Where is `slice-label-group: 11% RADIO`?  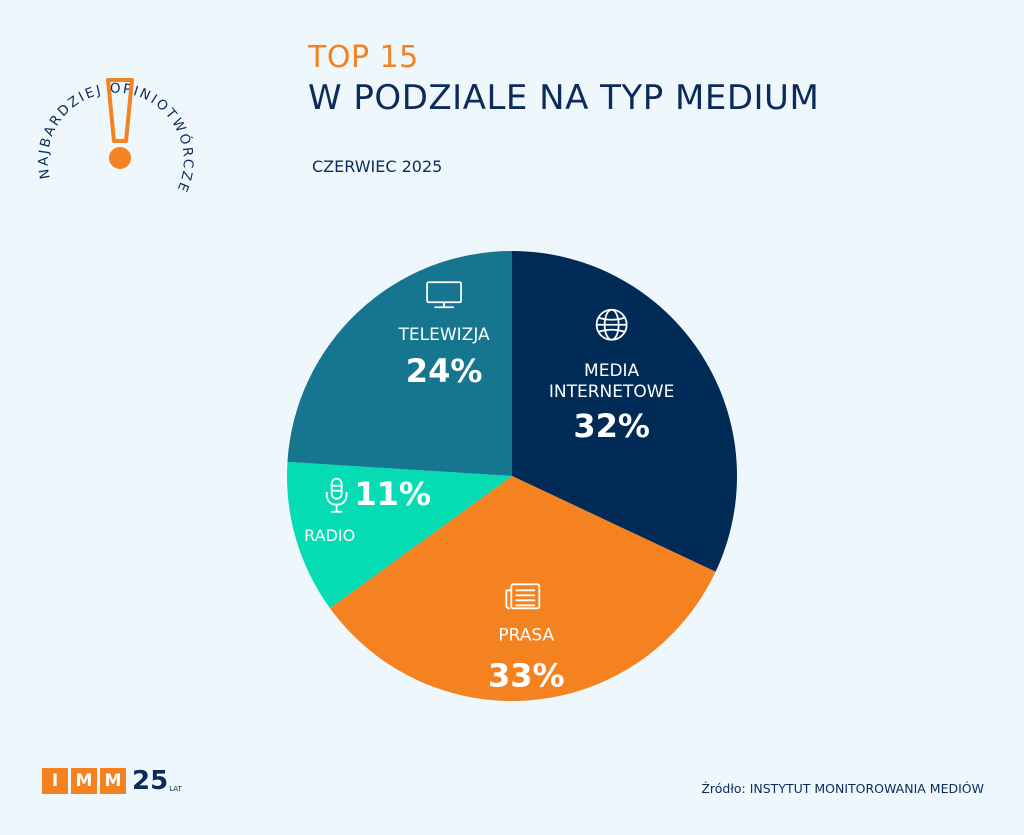 slice-label-group: 11% RADIO is located at coordinates (367, 510).